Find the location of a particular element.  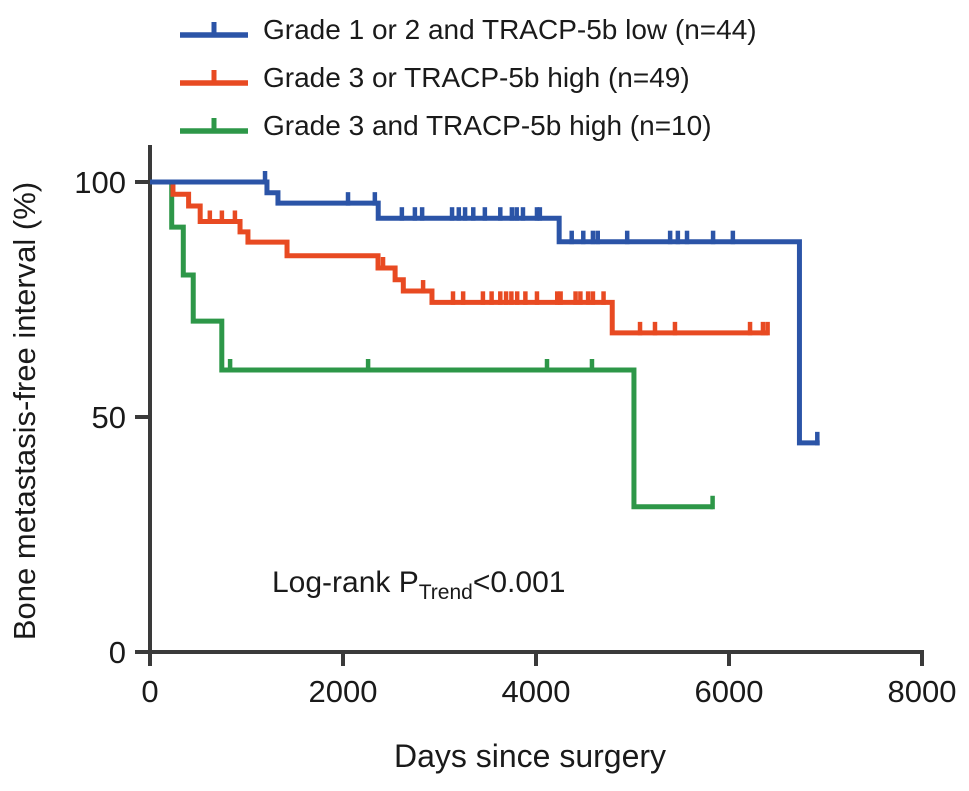

annotation-suffix: <0.001 is located at coordinates (519, 582).